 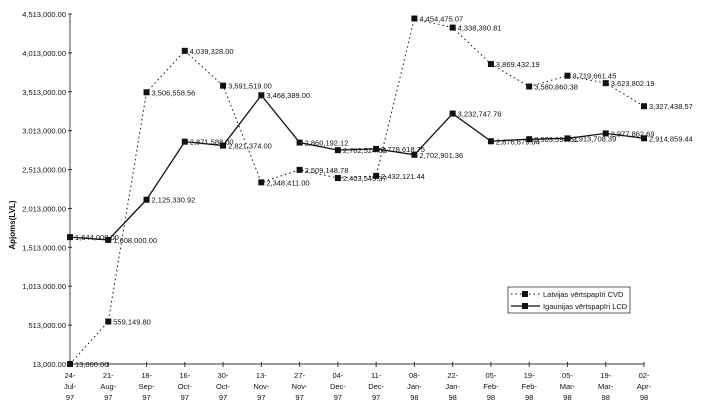 I want to click on data-label-lcd: 2,821,374.00, so click(x=250, y=146).